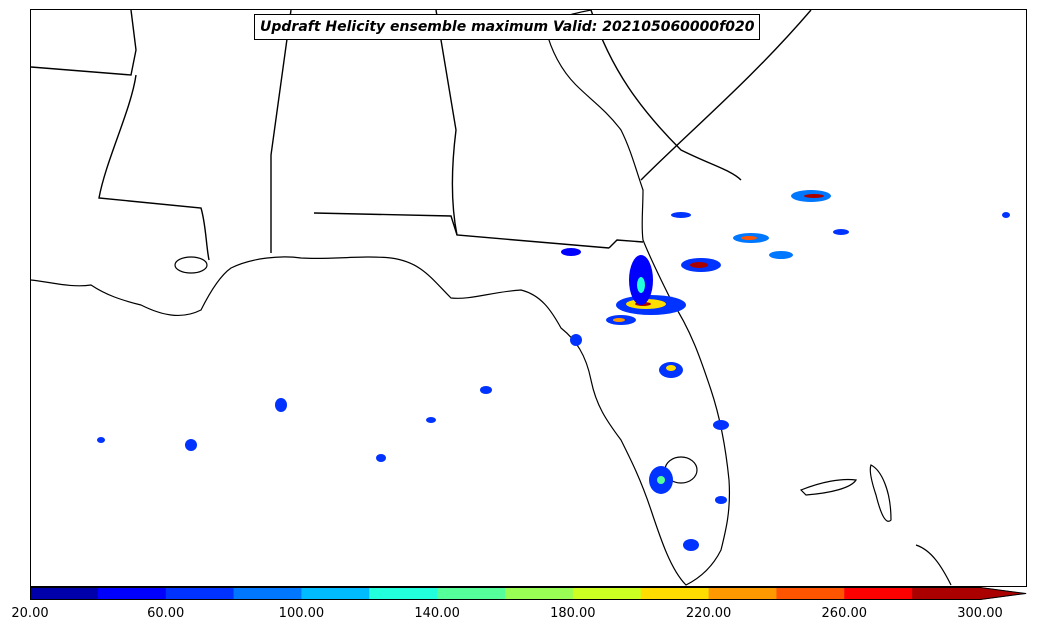  I want to click on swath-6-core, so click(661, 480).